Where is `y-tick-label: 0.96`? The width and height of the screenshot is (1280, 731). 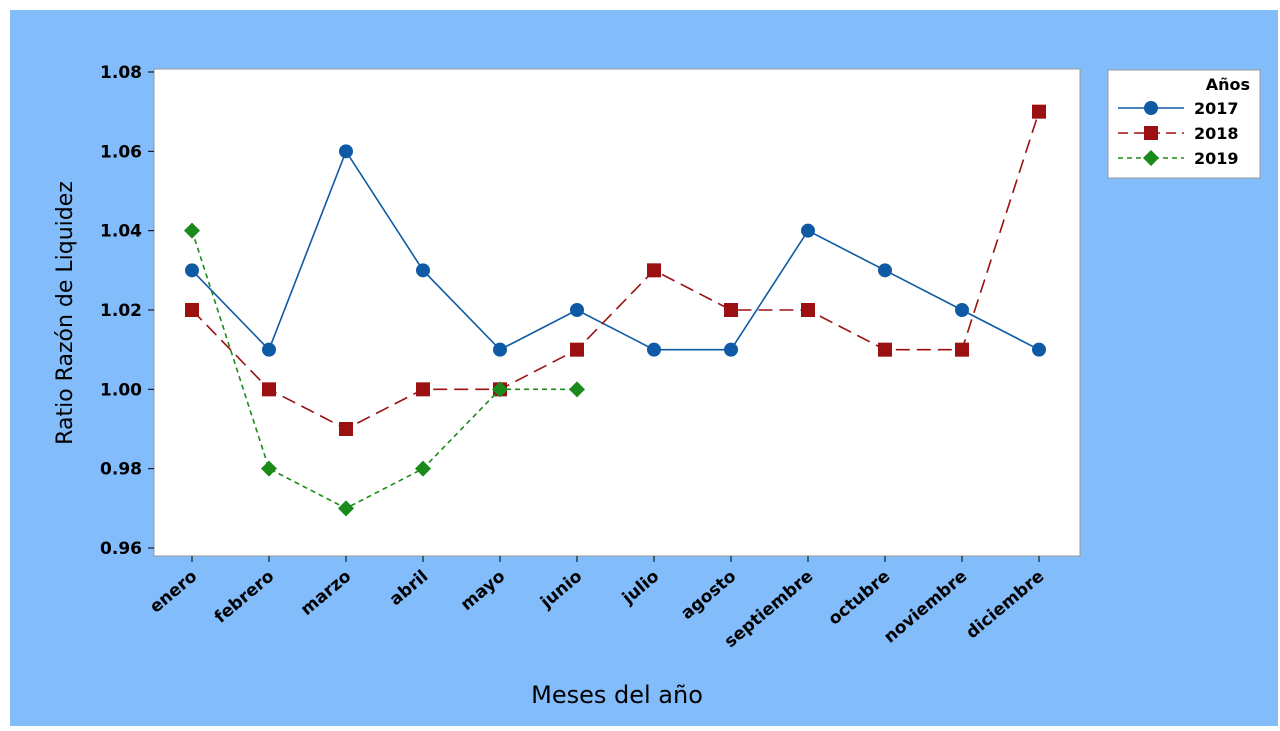
y-tick-label: 0.96 is located at coordinates (121, 549).